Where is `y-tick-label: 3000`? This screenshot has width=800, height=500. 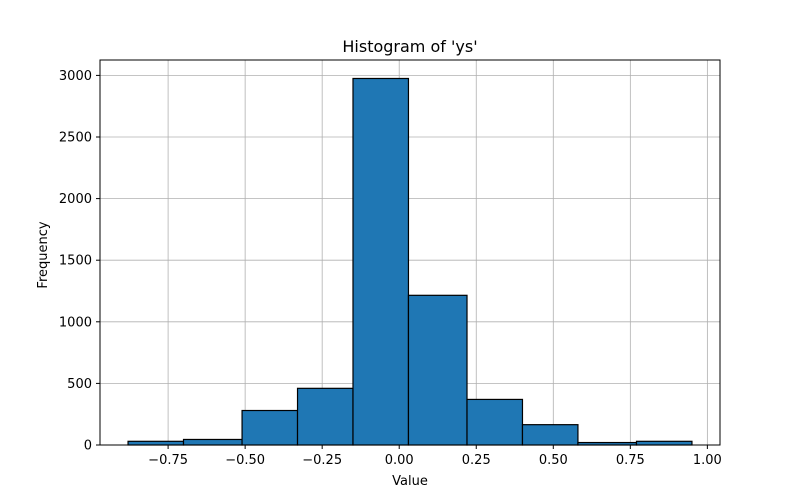
y-tick-label: 3000 is located at coordinates (75, 76).